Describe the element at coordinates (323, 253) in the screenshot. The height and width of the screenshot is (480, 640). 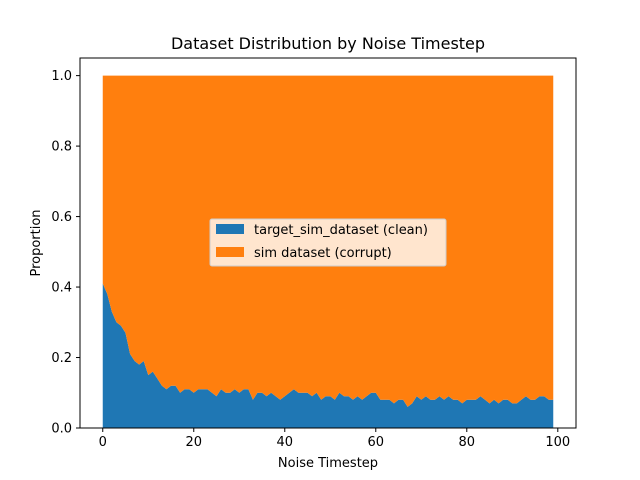
I see `legend-label-corrupt: sim dataset (corrupt)` at that location.